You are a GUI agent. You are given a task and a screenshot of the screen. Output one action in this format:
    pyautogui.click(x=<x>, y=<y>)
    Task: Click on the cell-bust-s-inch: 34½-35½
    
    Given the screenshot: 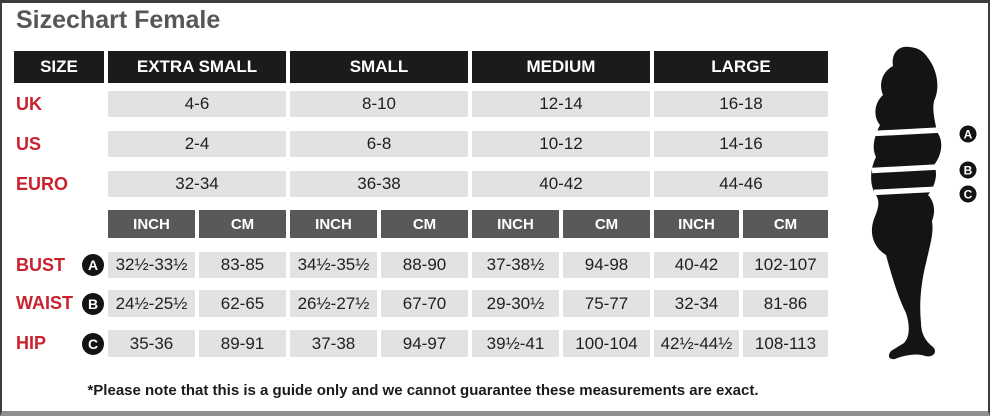 What is the action you would take?
    pyautogui.click(x=333, y=265)
    